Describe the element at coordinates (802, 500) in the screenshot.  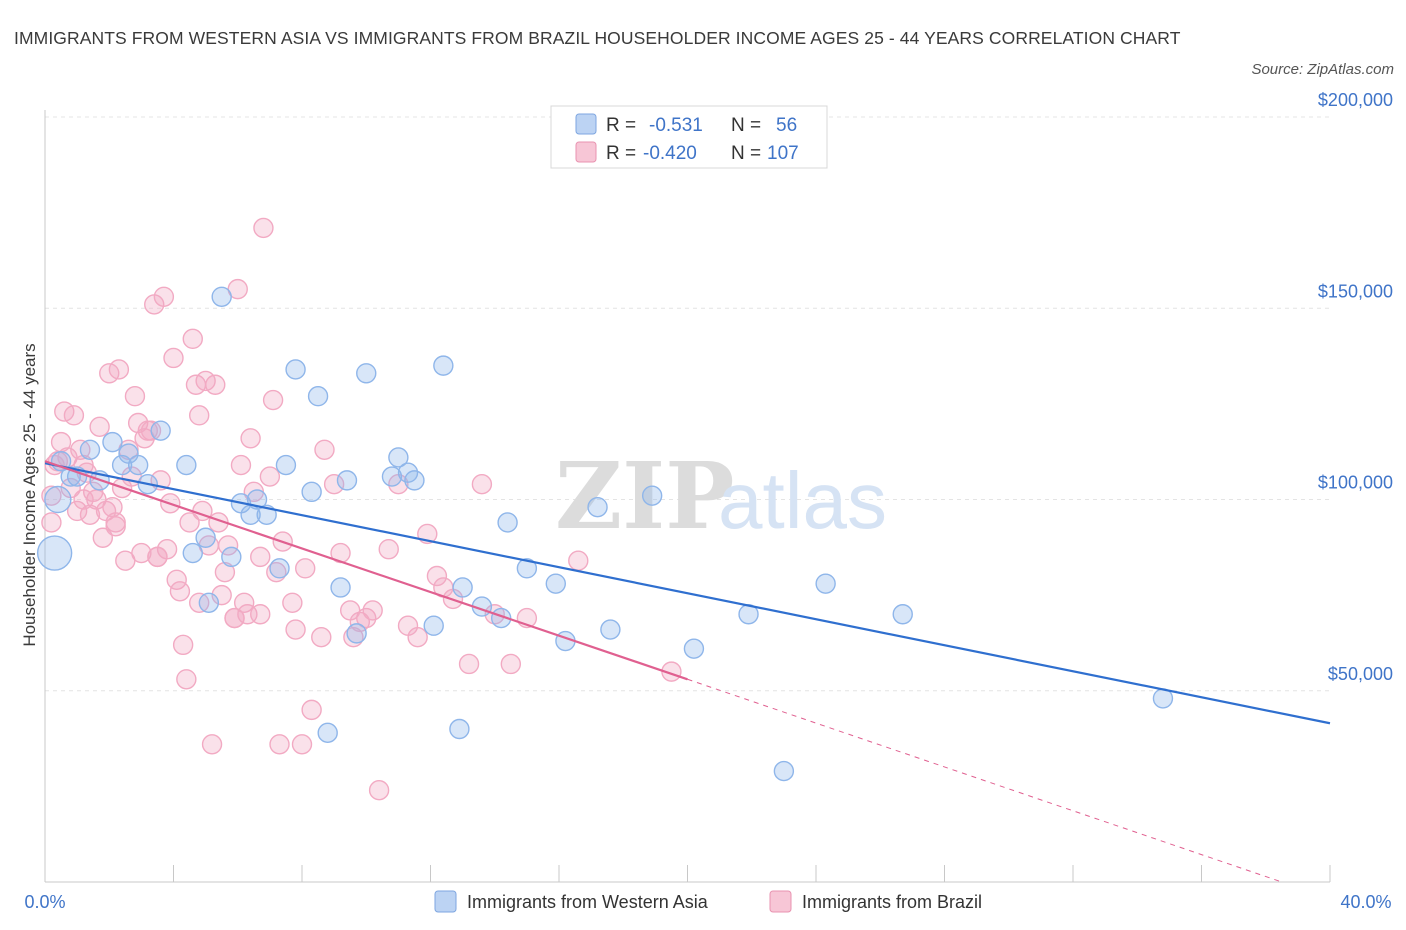
I see `watermark-atlas: atlas` at that location.